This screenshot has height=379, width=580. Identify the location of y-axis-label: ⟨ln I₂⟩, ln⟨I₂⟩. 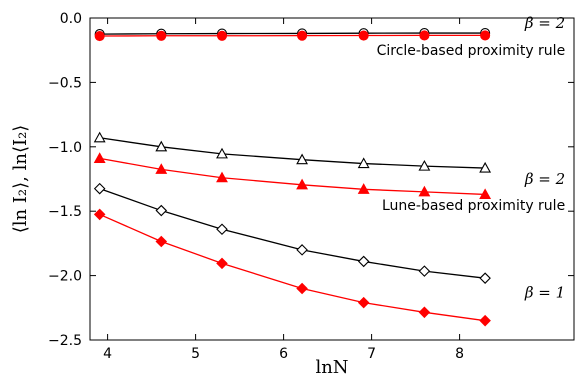
(20, 179).